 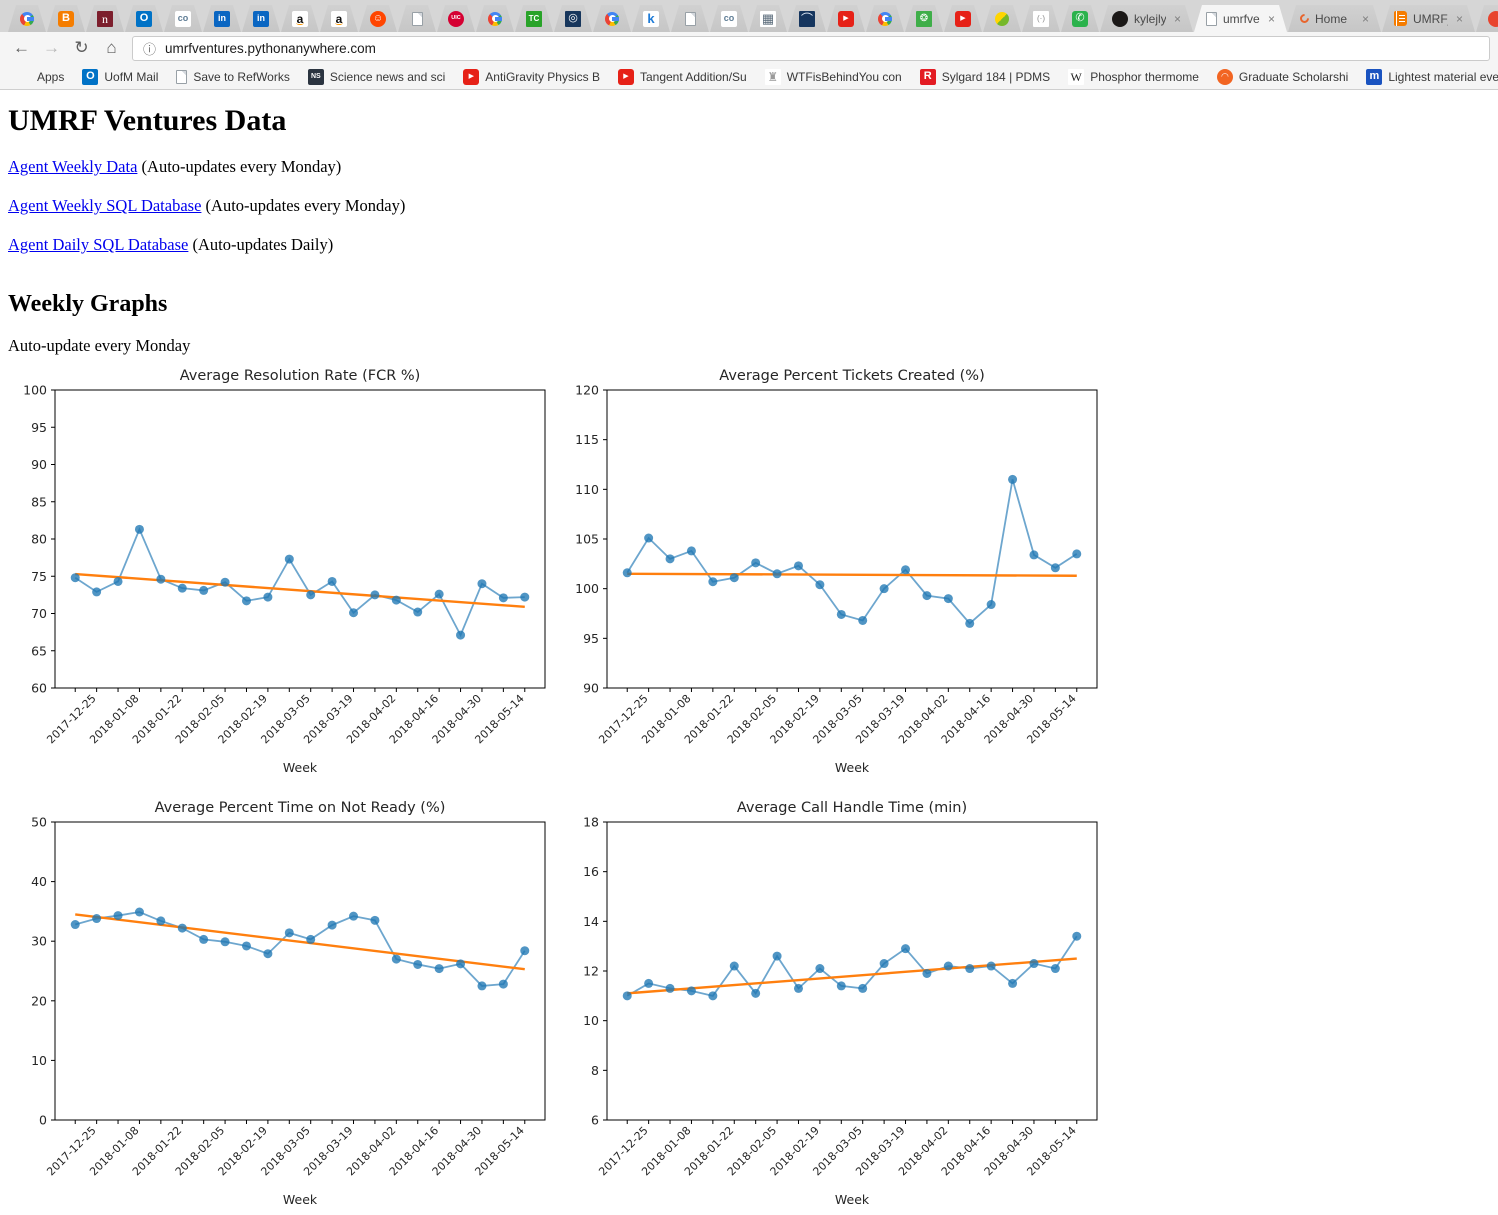 I want to click on pinned-tab: TC, so click(x=534, y=18).